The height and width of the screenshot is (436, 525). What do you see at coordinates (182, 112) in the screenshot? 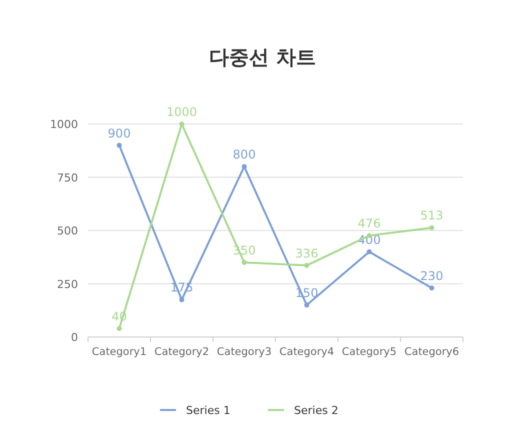
I see `data-label: 1000` at bounding box center [182, 112].